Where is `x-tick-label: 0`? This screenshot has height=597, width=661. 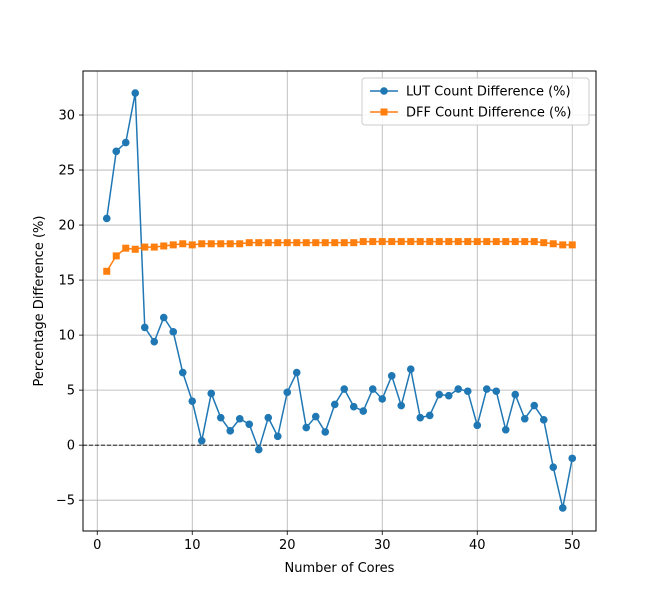 x-tick-label: 0 is located at coordinates (97, 545).